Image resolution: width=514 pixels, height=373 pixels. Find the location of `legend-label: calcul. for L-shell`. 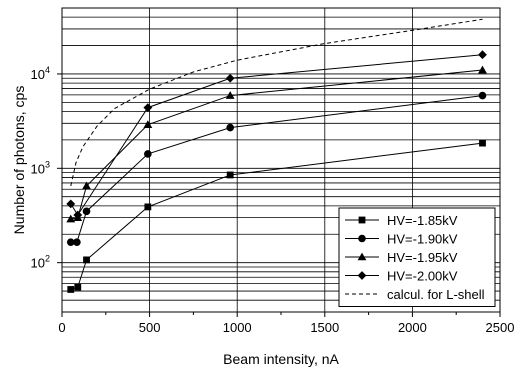

legend-label: calcul. for L-shell is located at coordinates (436, 294).